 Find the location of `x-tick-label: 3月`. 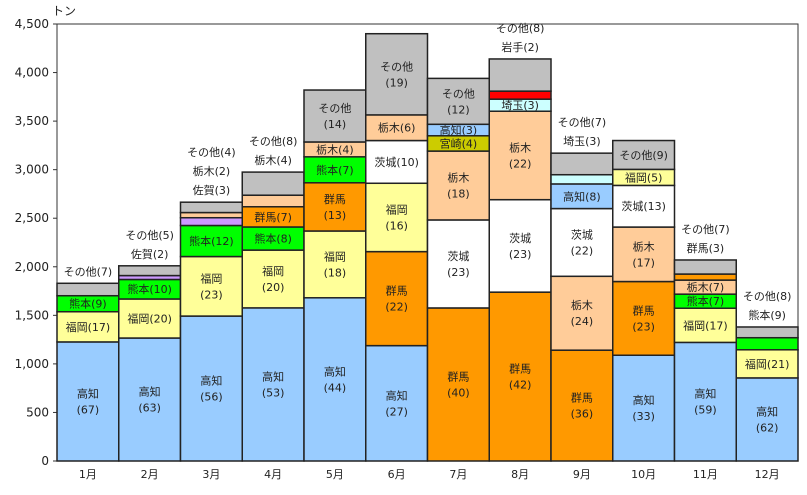

x-tick-label: 3月 is located at coordinates (211, 474).